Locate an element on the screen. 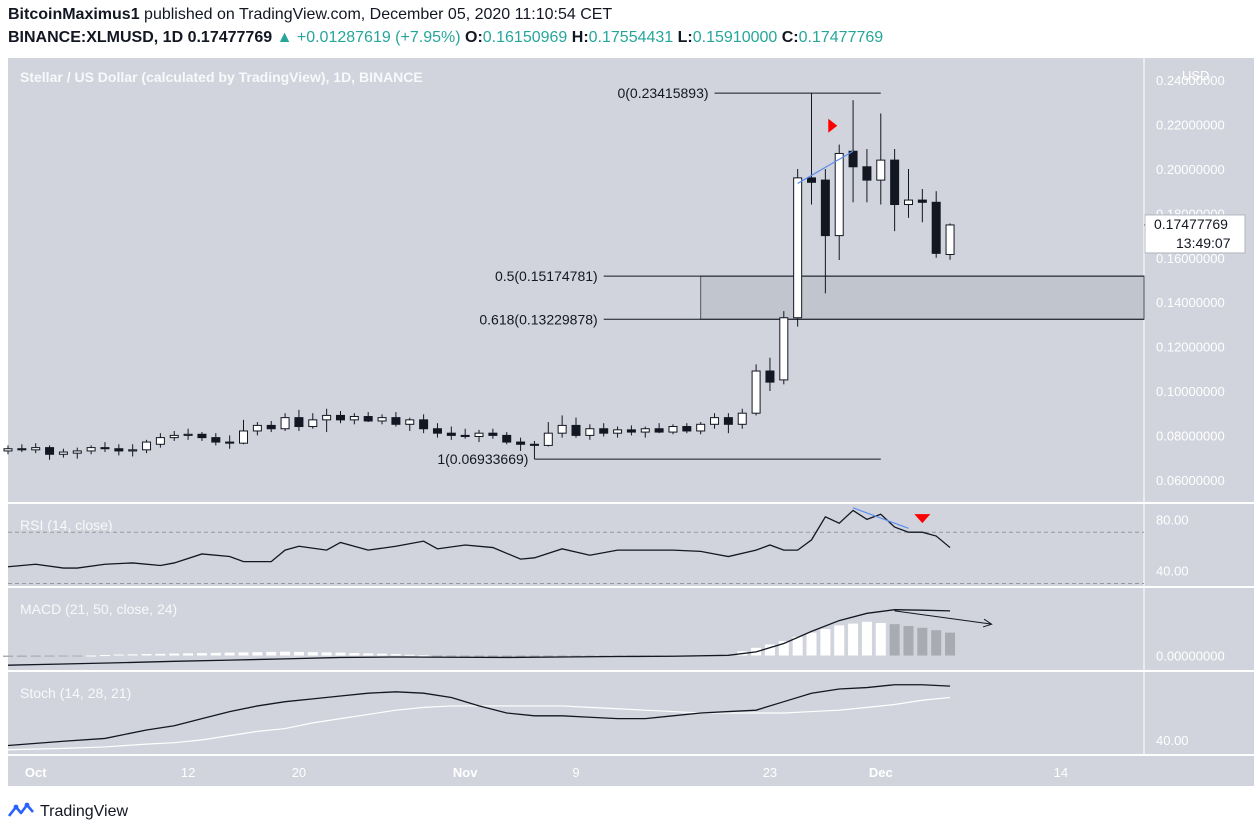  time-axis-background is located at coordinates (631, 771).